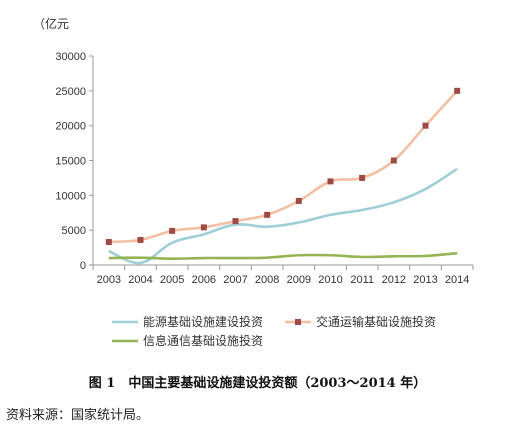 The height and width of the screenshot is (428, 515). Describe the element at coordinates (203, 321) in the screenshot. I see `legend-label: 能源基础设施建设投资` at that location.